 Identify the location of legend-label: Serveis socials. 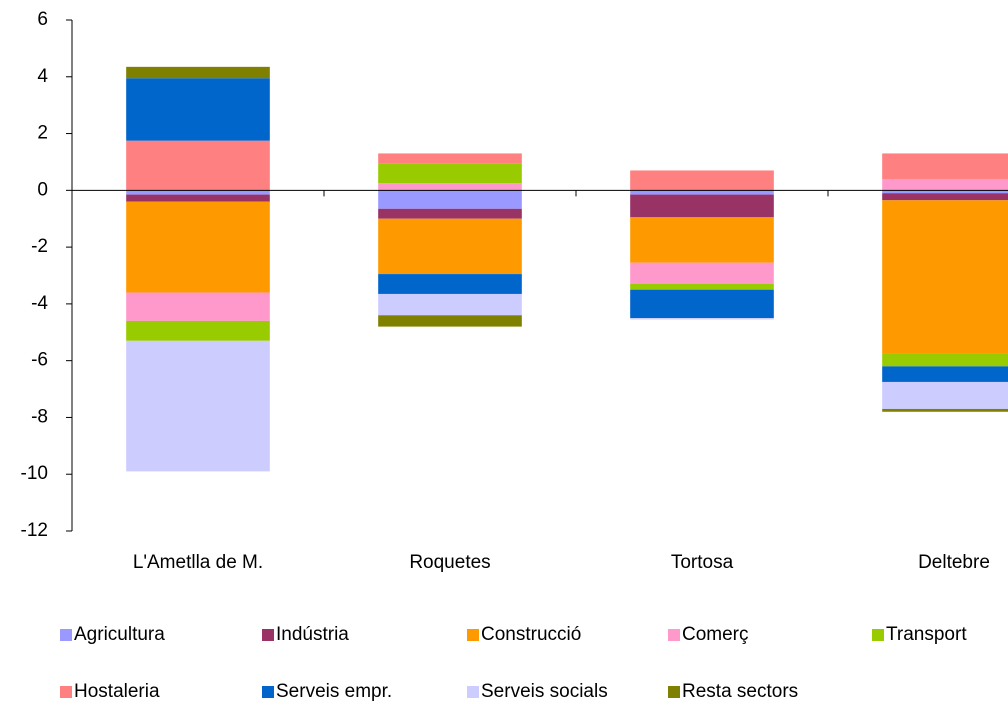
(544, 691).